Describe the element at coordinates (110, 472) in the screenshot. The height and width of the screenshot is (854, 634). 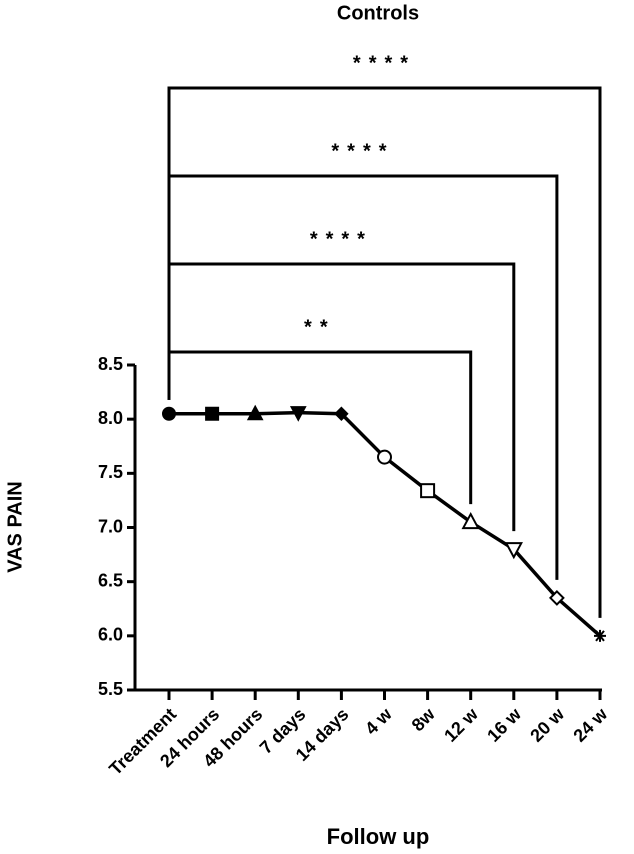
I see `y-tick-label: 7.5` at that location.